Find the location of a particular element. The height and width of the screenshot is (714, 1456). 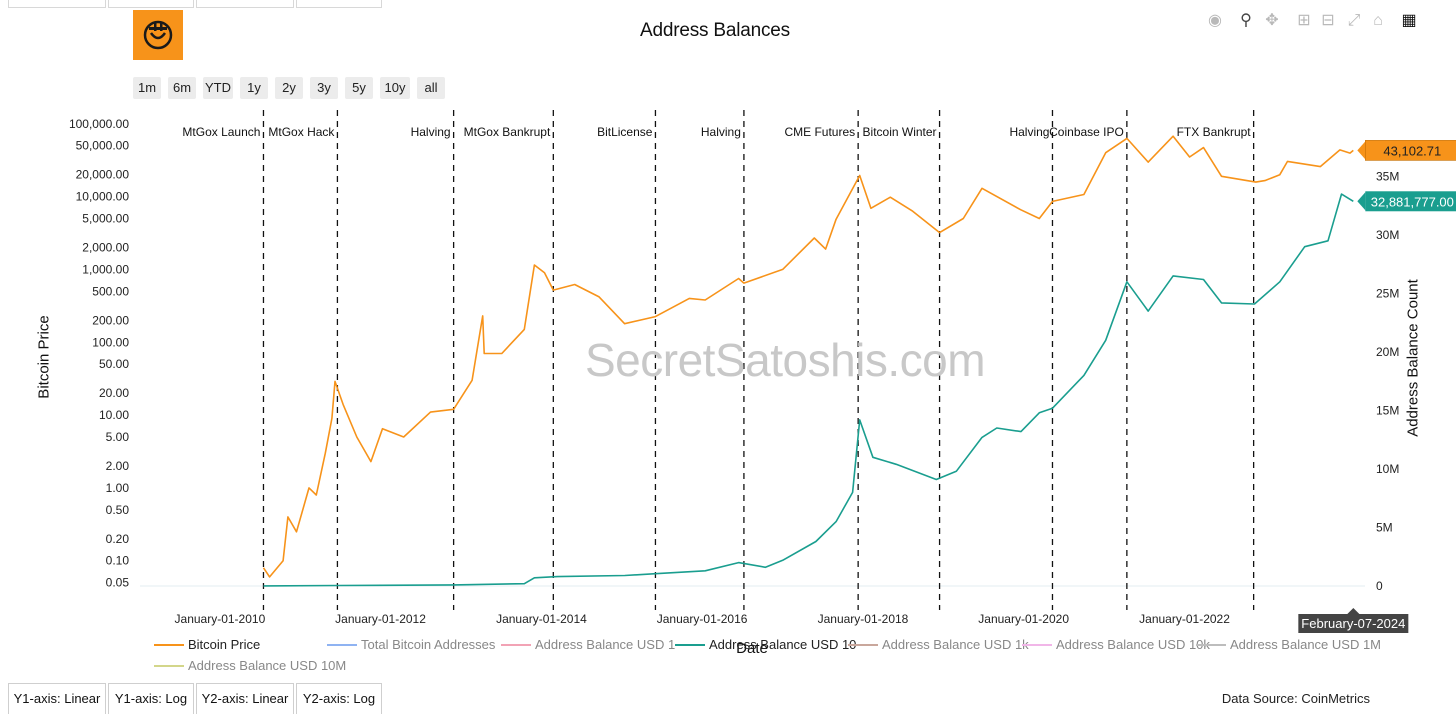

balance-hover-value: 32,881,777.00 is located at coordinates (1412, 201).